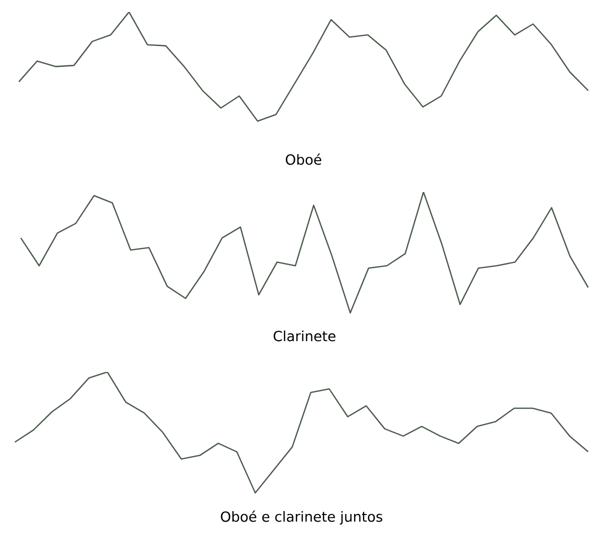 The height and width of the screenshot is (536, 595). I want to click on x-axis-title: Clarinete, so click(305, 336).